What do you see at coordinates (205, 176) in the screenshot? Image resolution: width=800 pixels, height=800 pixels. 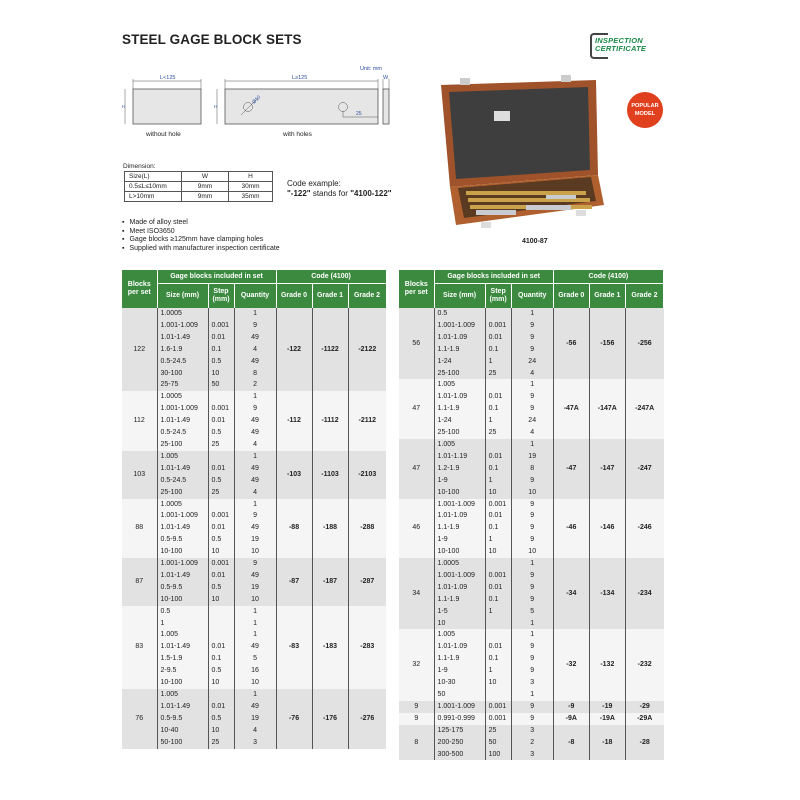 I see `dim-header-w: W` at bounding box center [205, 176].